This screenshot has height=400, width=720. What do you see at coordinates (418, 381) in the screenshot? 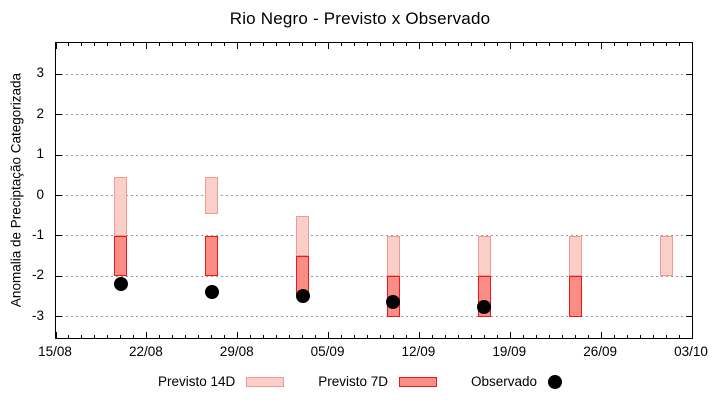
I see `previsto-7d-swatch-icon` at bounding box center [418, 381].